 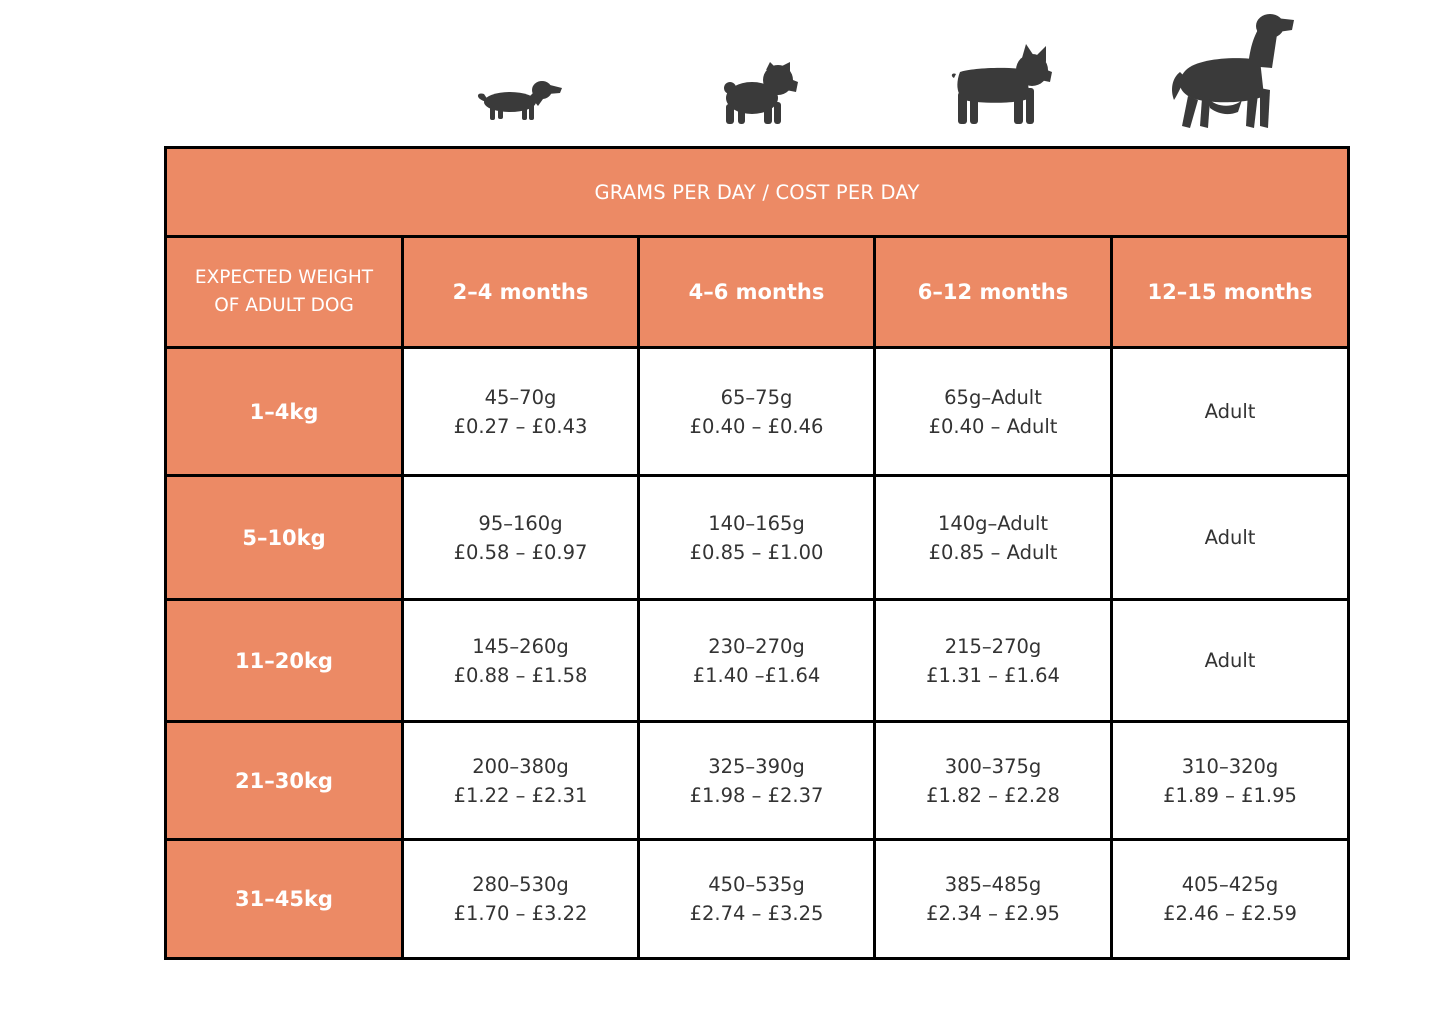 What do you see at coordinates (993, 411) in the screenshot?
I see `table-cell: 65g–Adult £0.40 – Adult` at bounding box center [993, 411].